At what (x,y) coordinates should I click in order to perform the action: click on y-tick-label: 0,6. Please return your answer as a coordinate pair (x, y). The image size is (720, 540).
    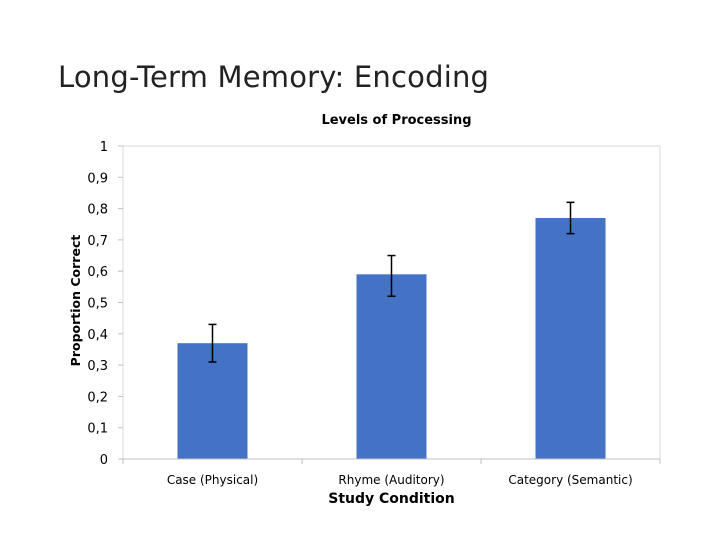
    Looking at the image, I should click on (97, 272).